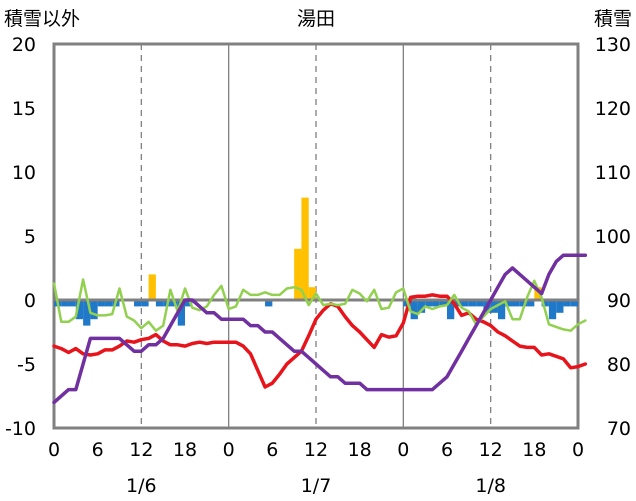 The height and width of the screenshot is (501, 636). Describe the element at coordinates (141, 486) in the screenshot. I see `date-label: 1/6` at that location.